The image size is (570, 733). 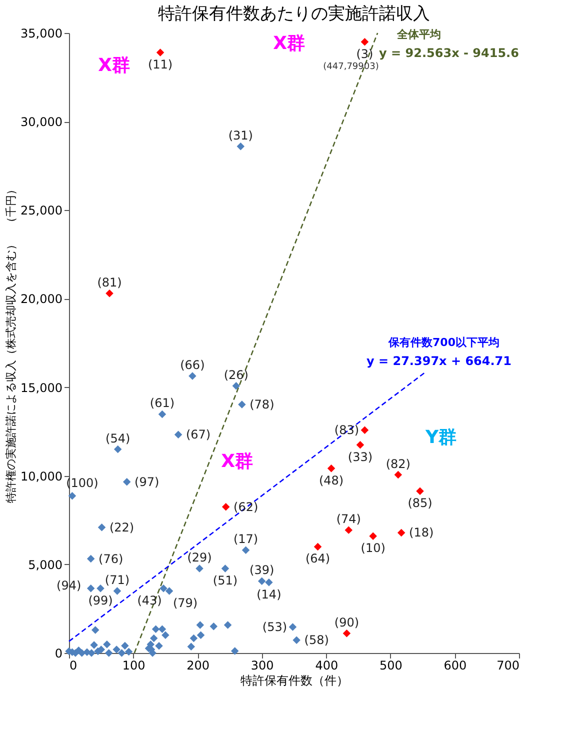 What do you see at coordinates (245, 539) in the screenshot?
I see `annotation: (17)` at bounding box center [245, 539].